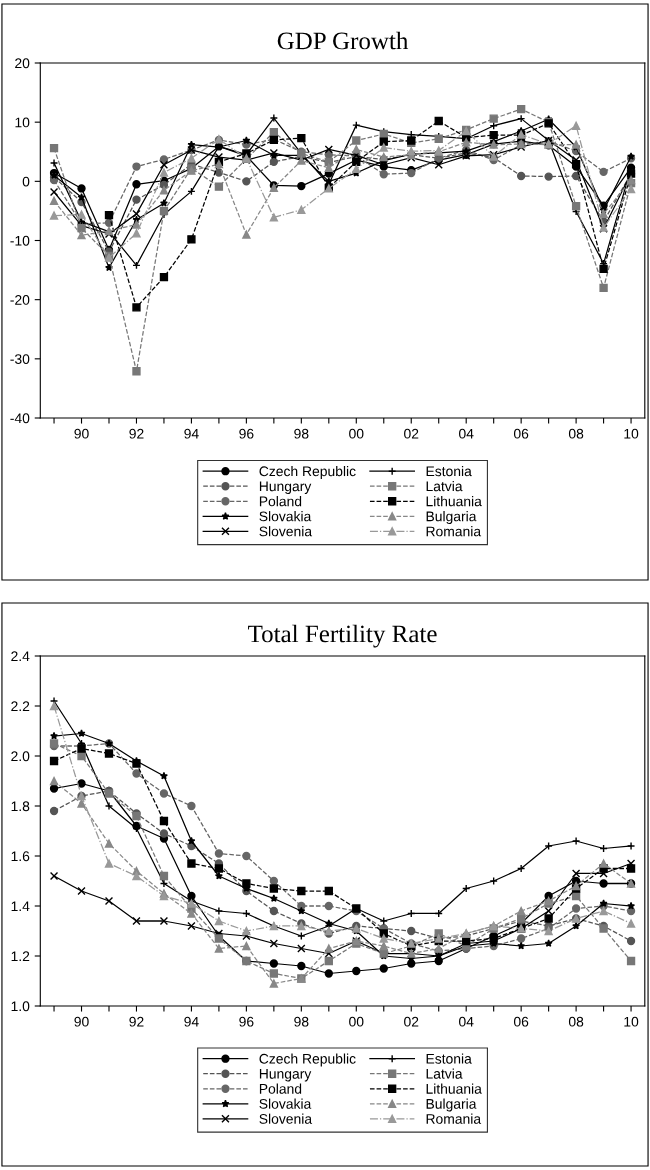 The image size is (650, 1170). Describe the element at coordinates (20, 418) in the screenshot. I see `y-tick-label: -40` at that location.